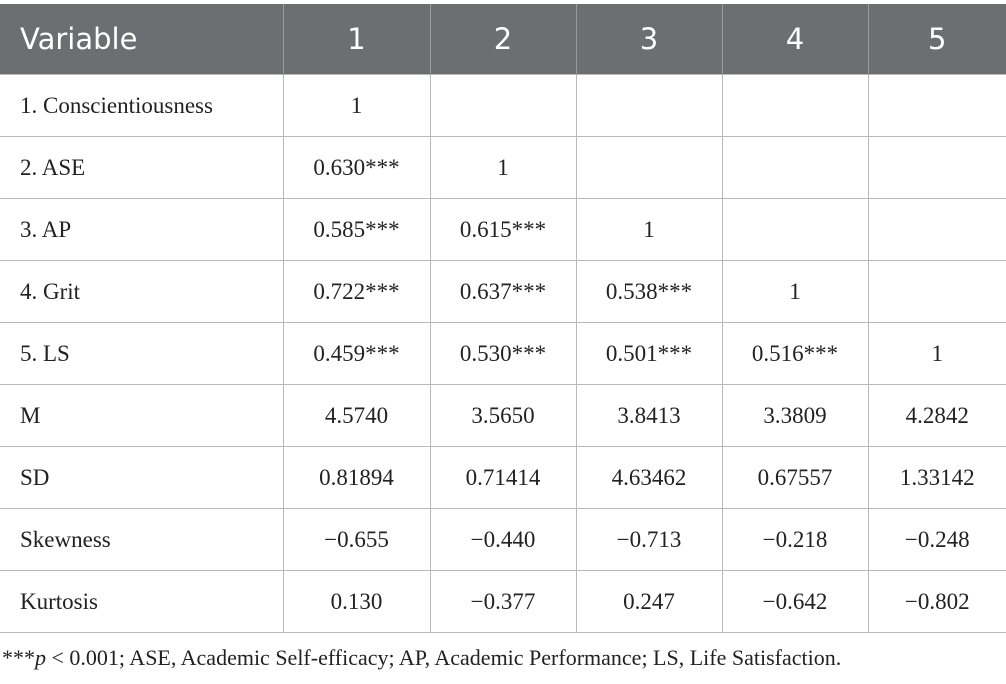 Image resolution: width=1006 pixels, height=684 pixels. What do you see at coordinates (142, 415) in the screenshot?
I see `row-label: M` at bounding box center [142, 415].